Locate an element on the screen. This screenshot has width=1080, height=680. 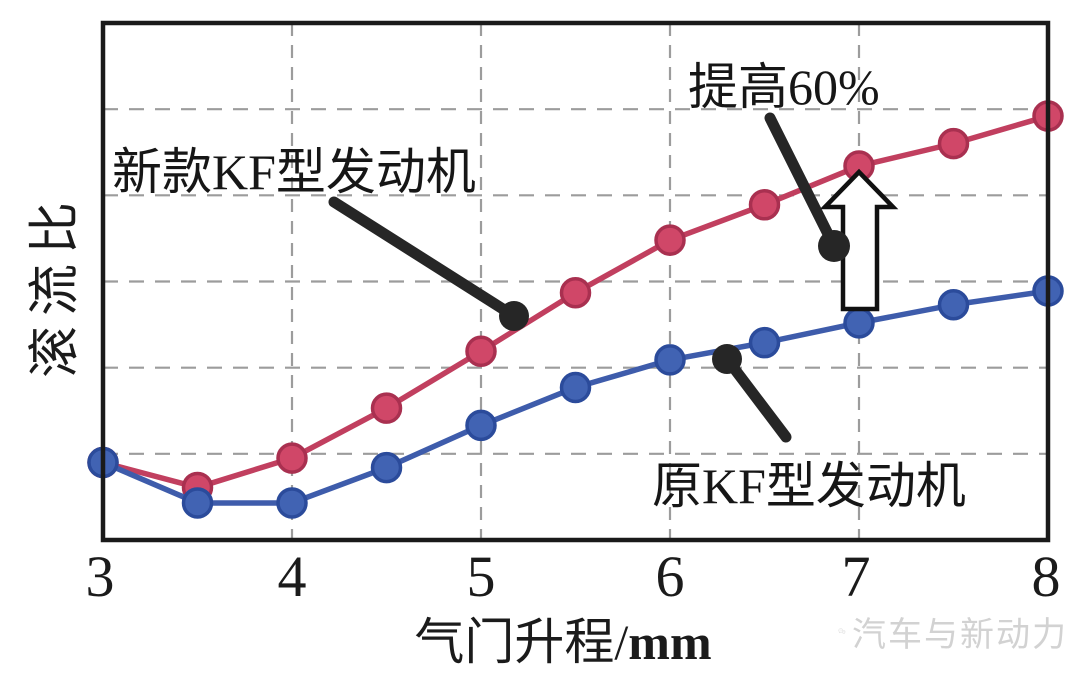
callout-line-original-kf is located at coordinates (756, 398).